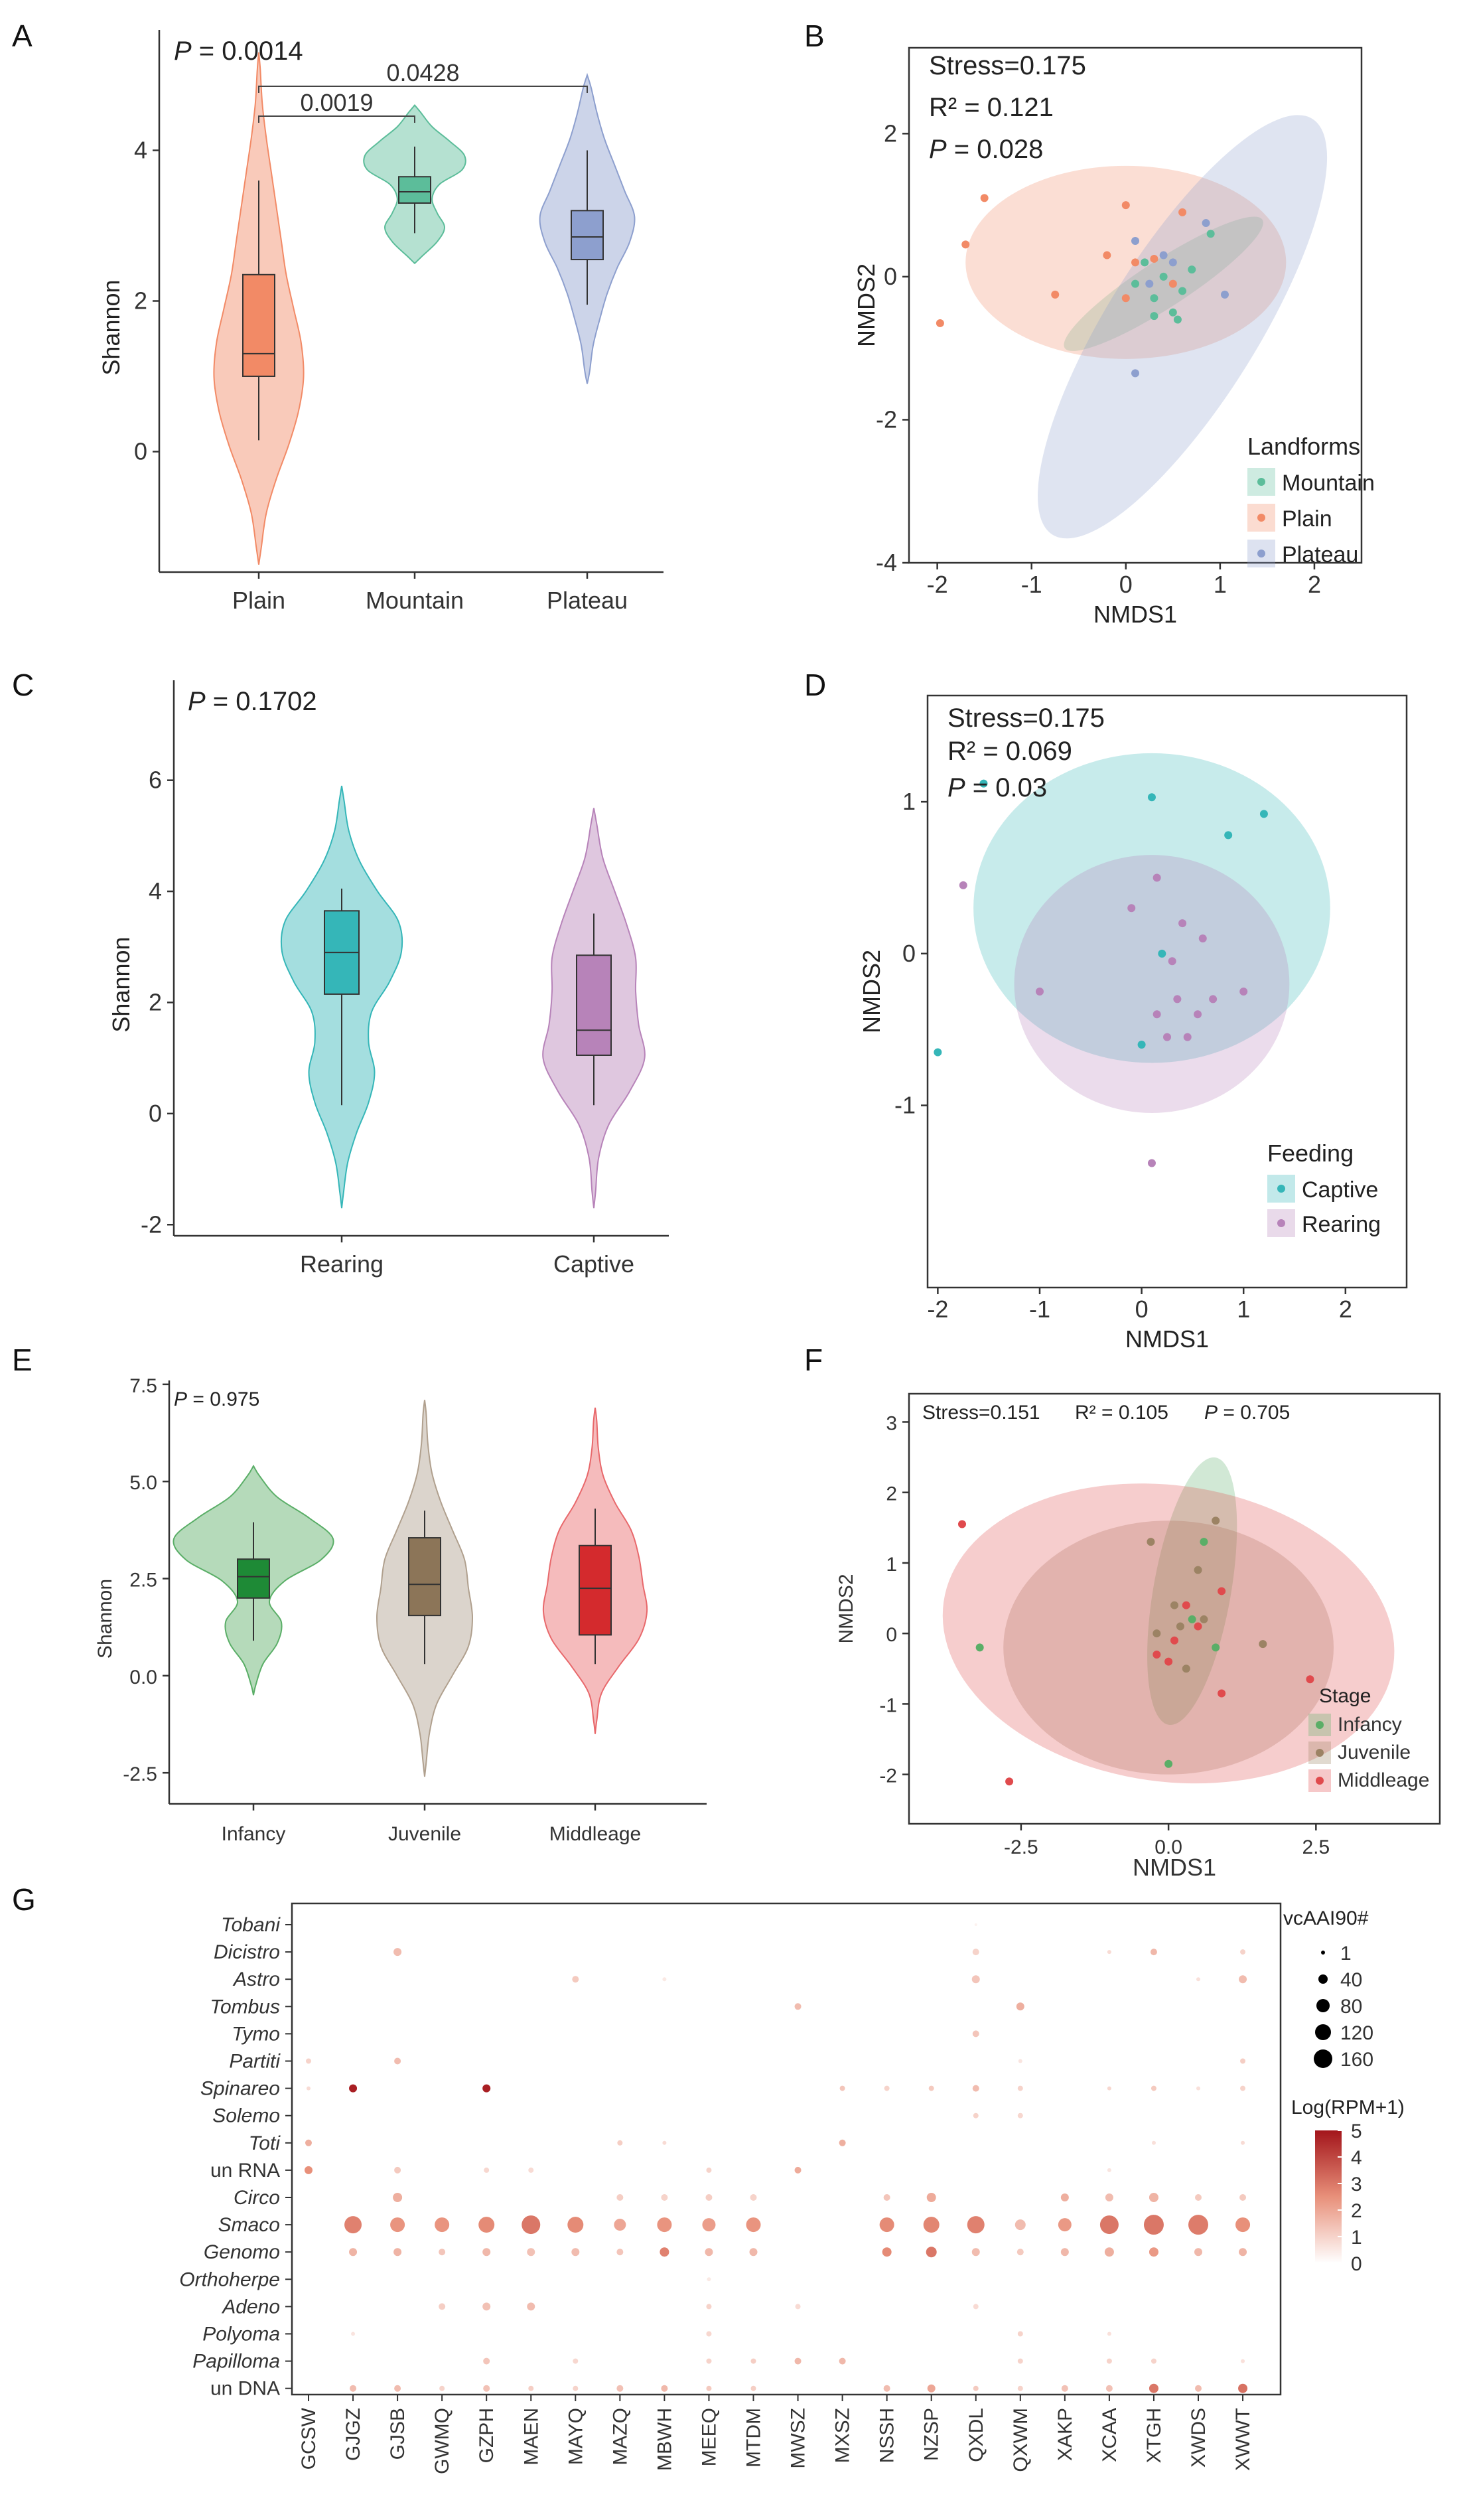 This screenshot has width=1469, height=2520. I want to click on g-column-label: GJGZ, so click(353, 2434).